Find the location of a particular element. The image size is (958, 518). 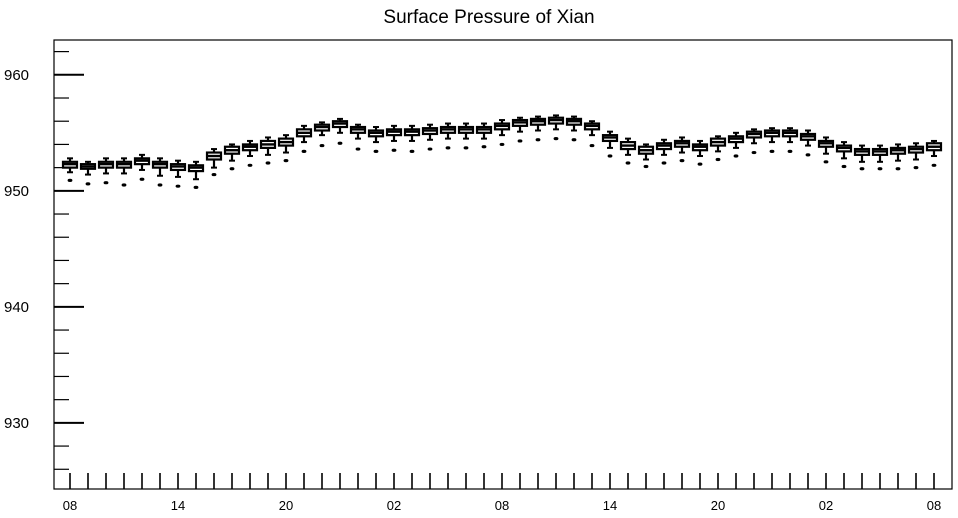

y-tick-label: 950 is located at coordinates (16, 191).